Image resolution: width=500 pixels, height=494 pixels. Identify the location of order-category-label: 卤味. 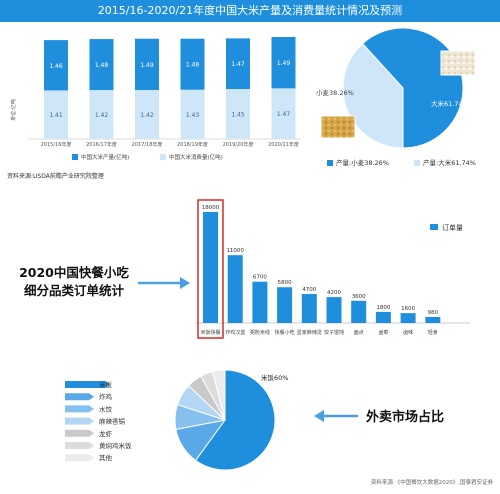
(408, 332).